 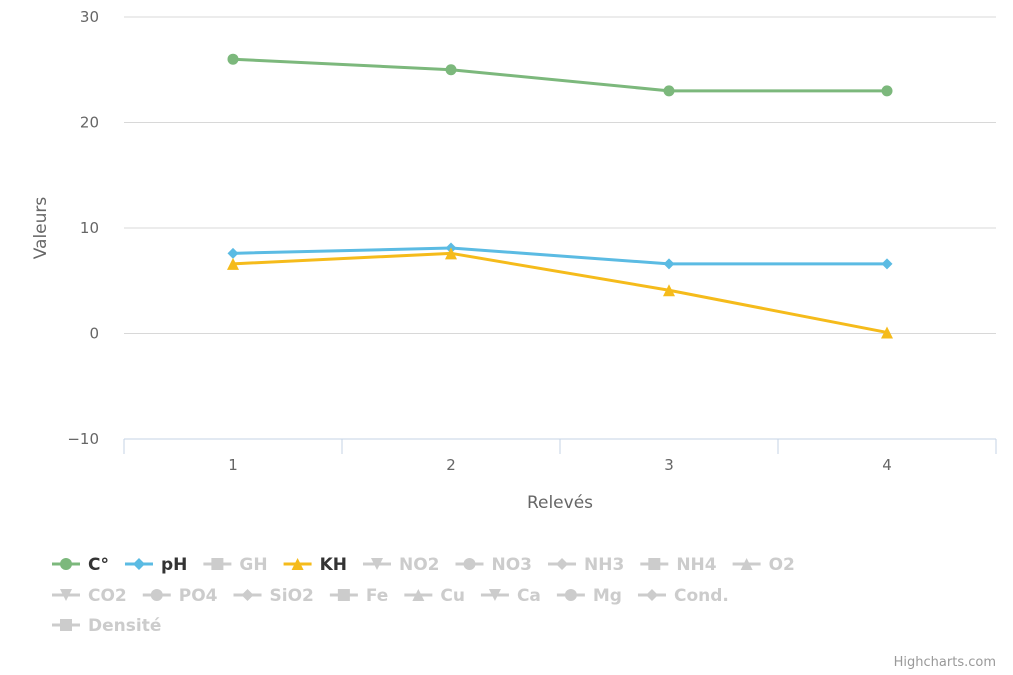 I want to click on legend-label: NO2, so click(x=419, y=565).